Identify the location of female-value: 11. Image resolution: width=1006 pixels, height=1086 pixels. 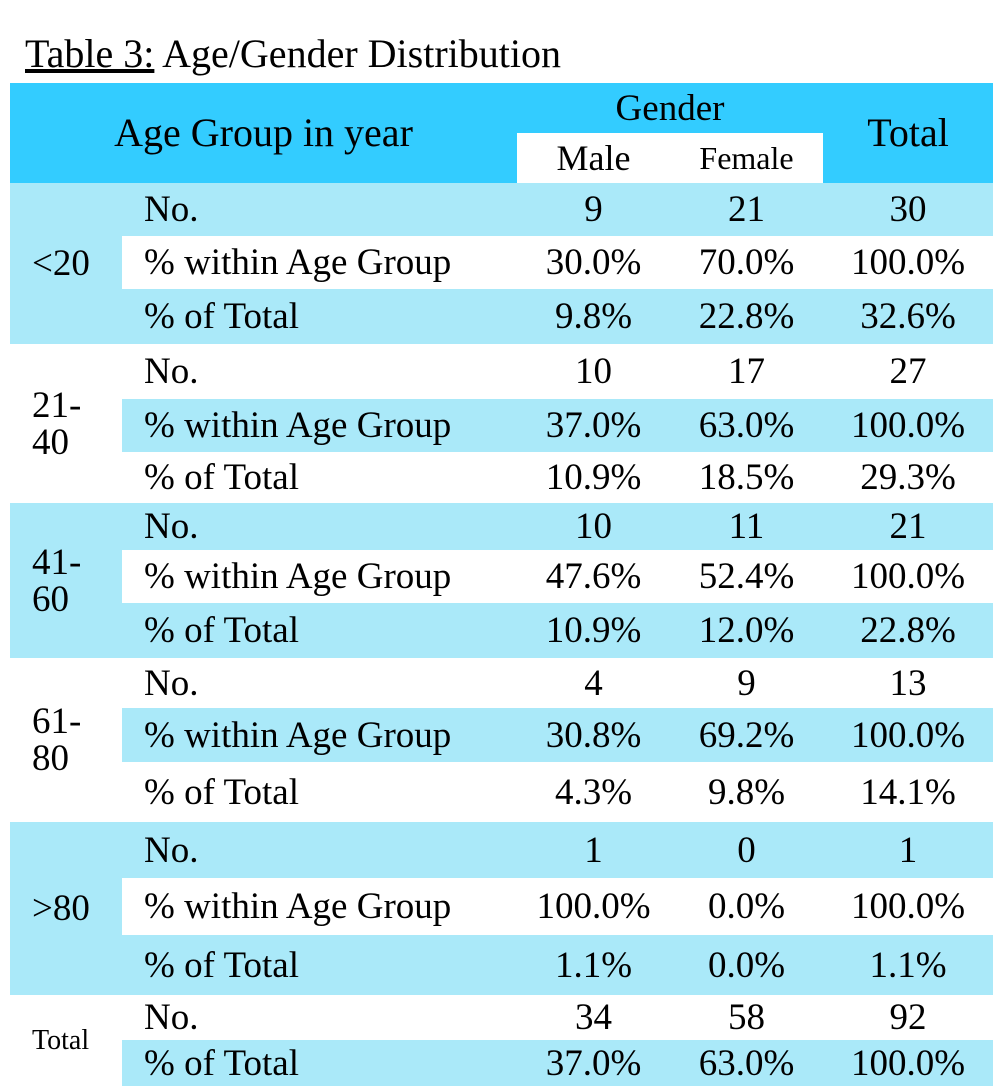
(746, 526).